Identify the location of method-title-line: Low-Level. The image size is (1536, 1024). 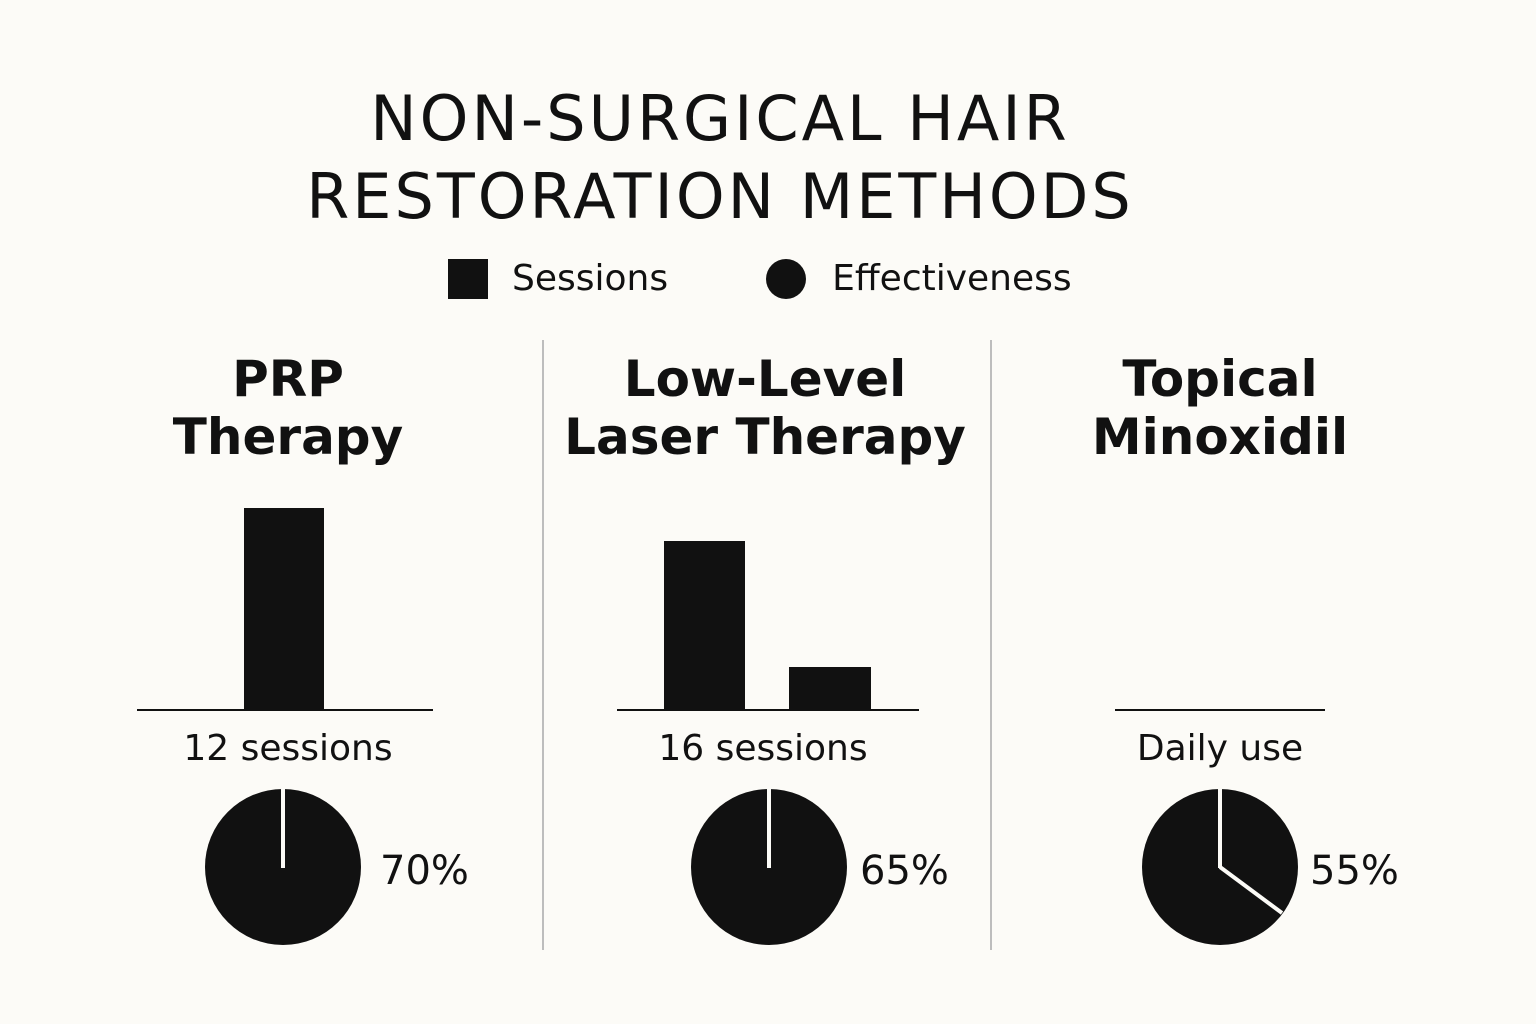
(765, 379).